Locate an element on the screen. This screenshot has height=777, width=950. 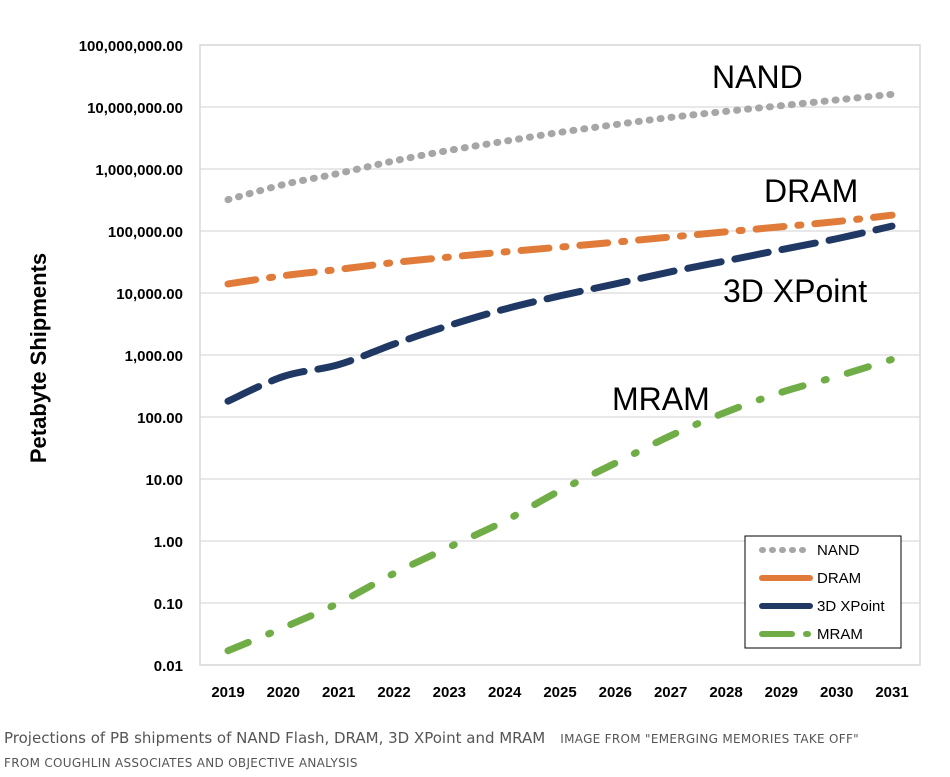
x-tick-label: 2027 is located at coordinates (670, 692).